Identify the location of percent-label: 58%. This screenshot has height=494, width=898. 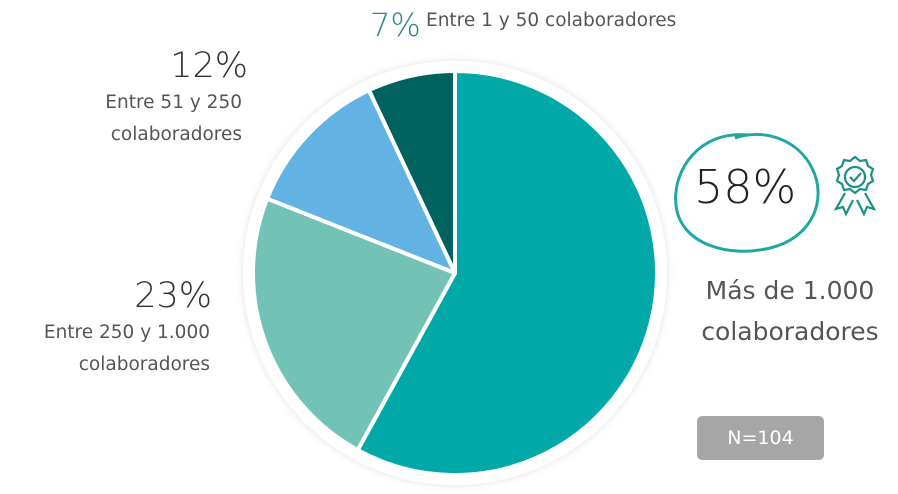
(745, 187).